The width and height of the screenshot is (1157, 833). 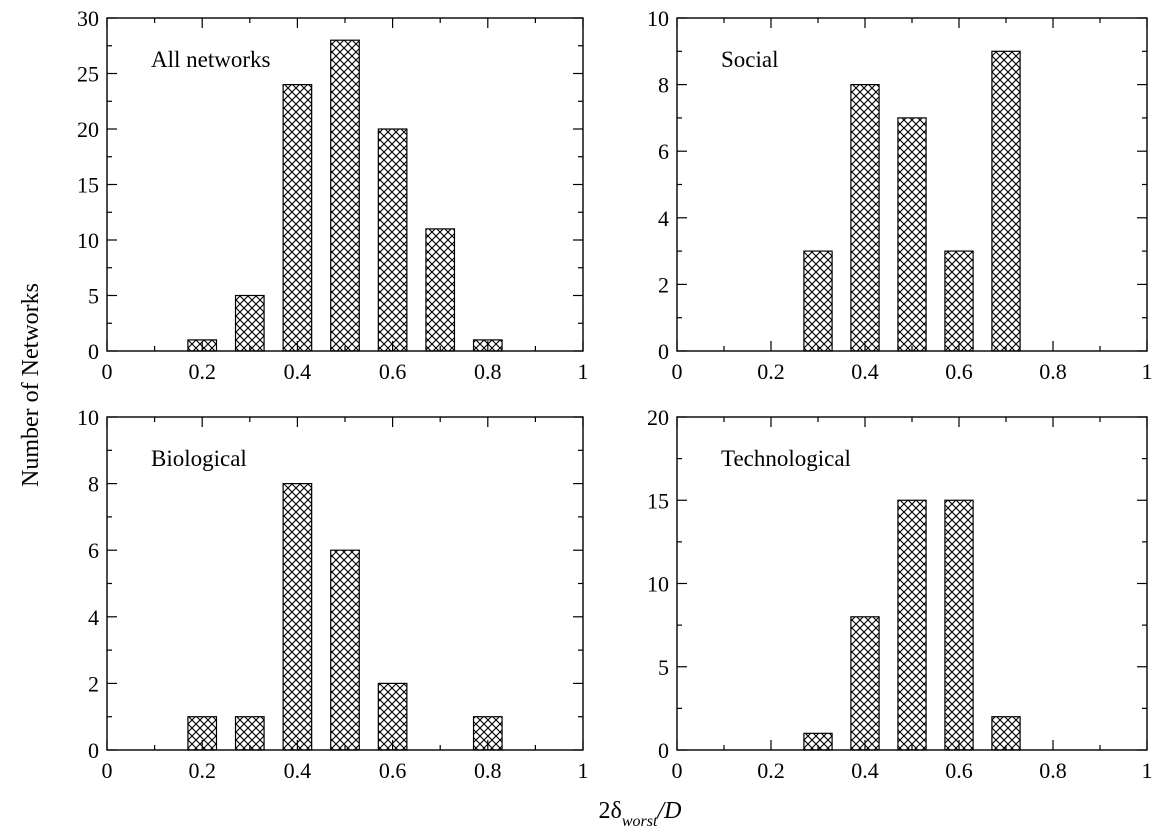 What do you see at coordinates (393, 371) in the screenshot?
I see `x-tick-label-all-networks: 0.6` at bounding box center [393, 371].